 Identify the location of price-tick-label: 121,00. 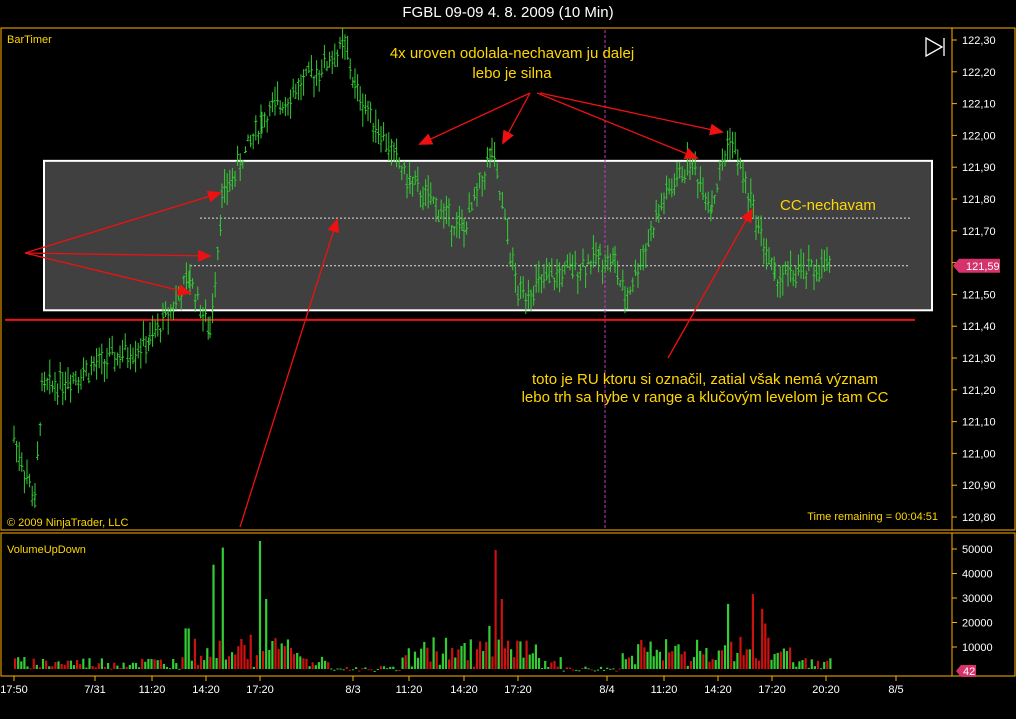
(979, 454).